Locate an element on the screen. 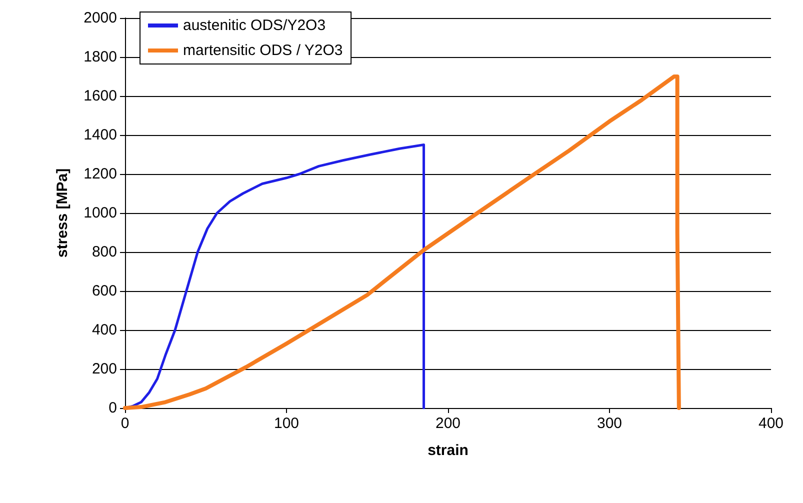 The width and height of the screenshot is (803, 503). y-tick-label: 800 is located at coordinates (104, 252).